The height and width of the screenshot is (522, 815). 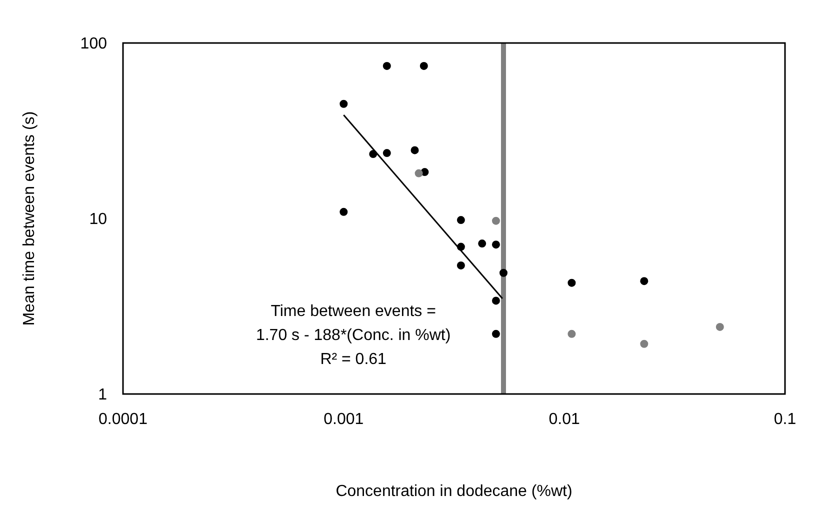 What do you see at coordinates (564, 419) in the screenshot?
I see `x-tick-label: 0.01` at bounding box center [564, 419].